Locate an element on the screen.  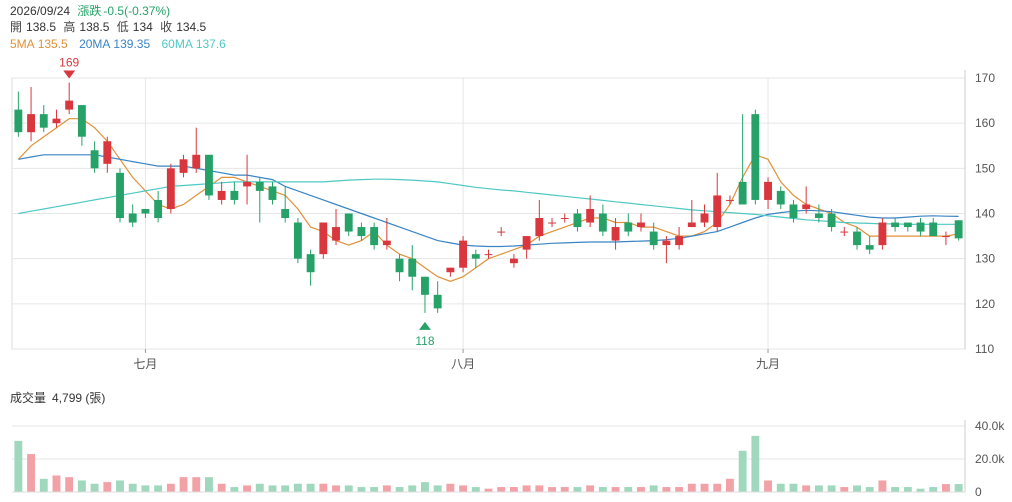
ma5-legend: 5MA 135.5 is located at coordinates (41, 44).